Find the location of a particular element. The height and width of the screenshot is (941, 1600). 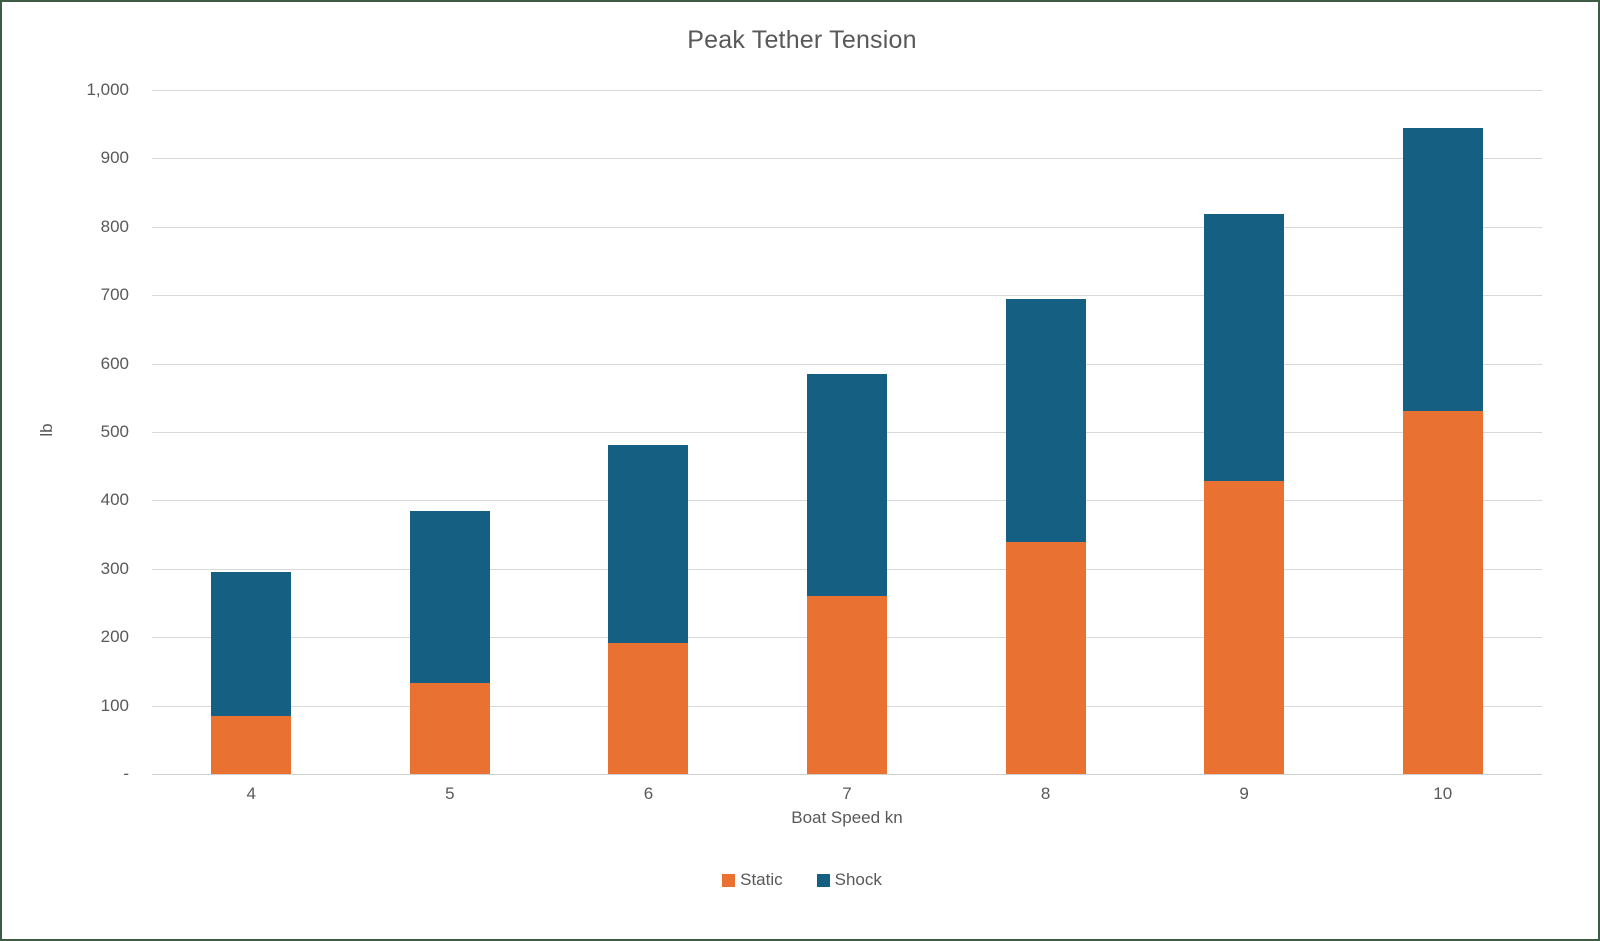

x-tick-label: 10 is located at coordinates (1443, 793).